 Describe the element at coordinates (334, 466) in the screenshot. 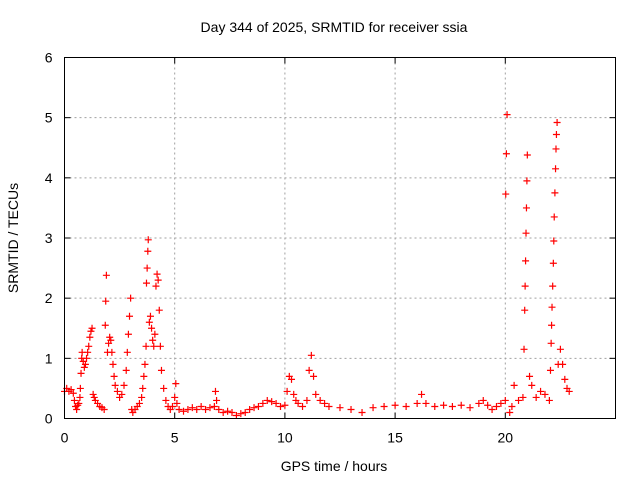

I see `x-axis-label: GPS time / hours` at that location.